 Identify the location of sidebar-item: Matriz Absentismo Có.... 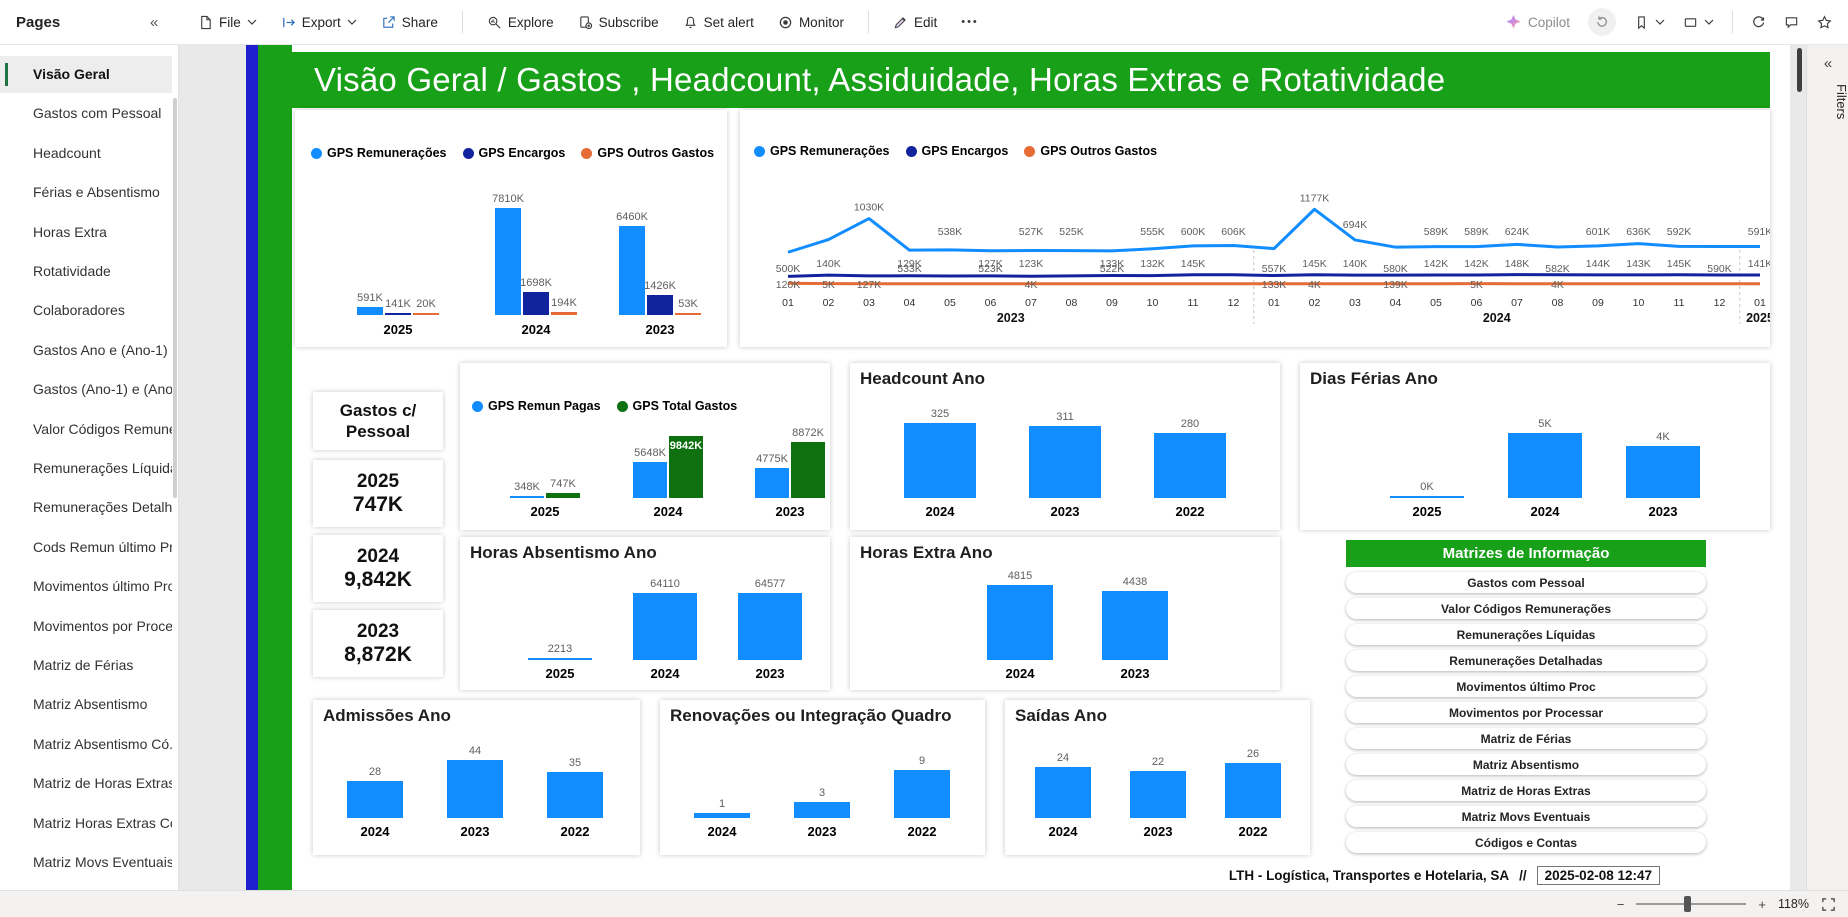
(102, 743).